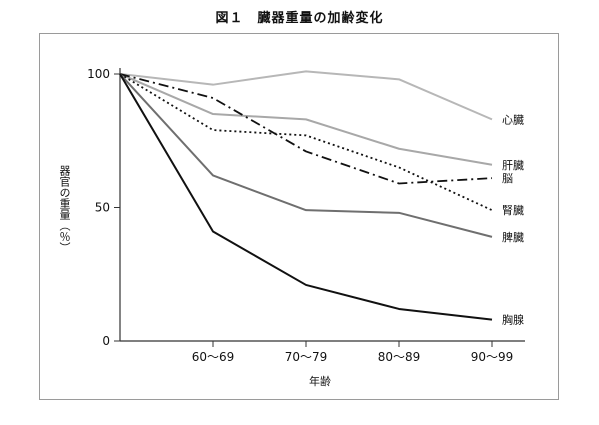 This screenshot has height=425, width=599. I want to click on y-tick-label: 50, so click(102, 208).